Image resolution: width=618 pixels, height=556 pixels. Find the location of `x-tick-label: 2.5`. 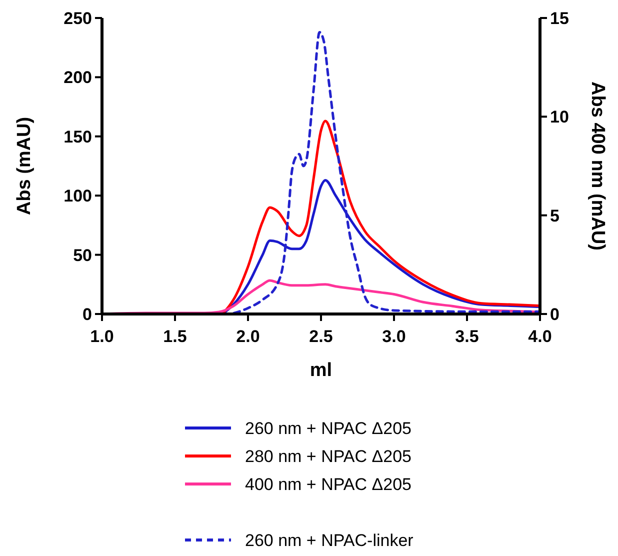

x-tick-label: 2.5 is located at coordinates (321, 336).